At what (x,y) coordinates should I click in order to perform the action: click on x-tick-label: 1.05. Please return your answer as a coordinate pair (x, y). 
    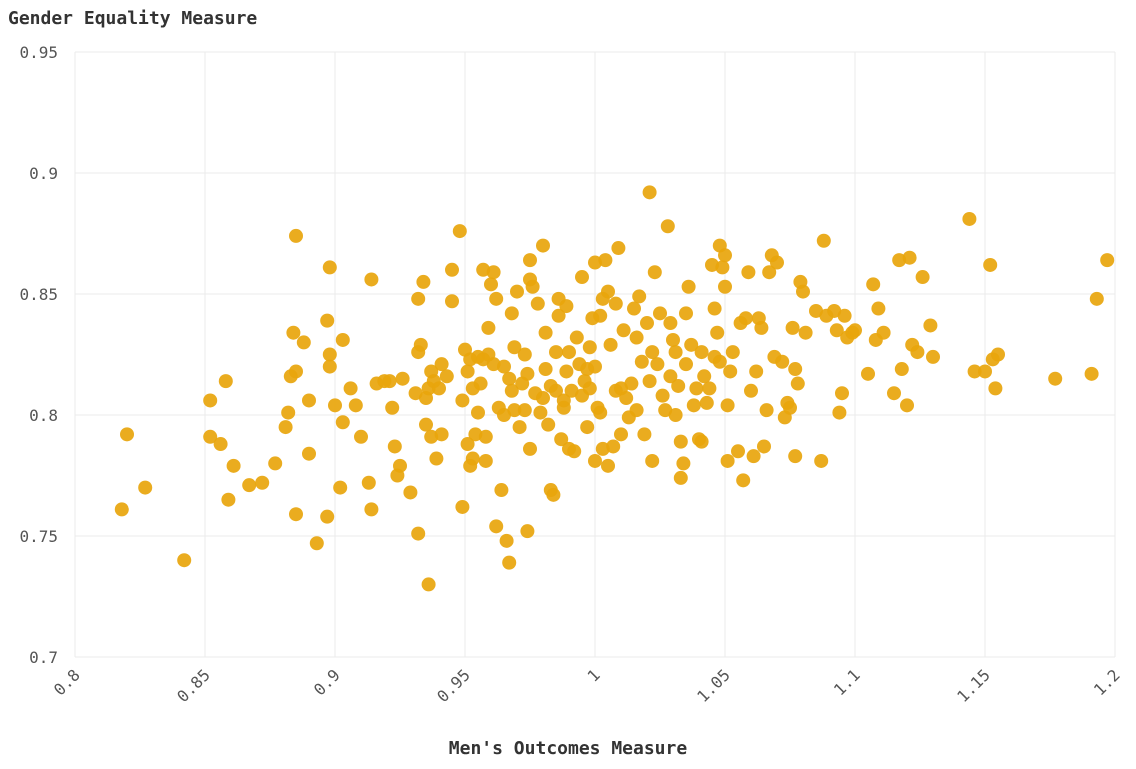
    Looking at the image, I should click on (713, 685).